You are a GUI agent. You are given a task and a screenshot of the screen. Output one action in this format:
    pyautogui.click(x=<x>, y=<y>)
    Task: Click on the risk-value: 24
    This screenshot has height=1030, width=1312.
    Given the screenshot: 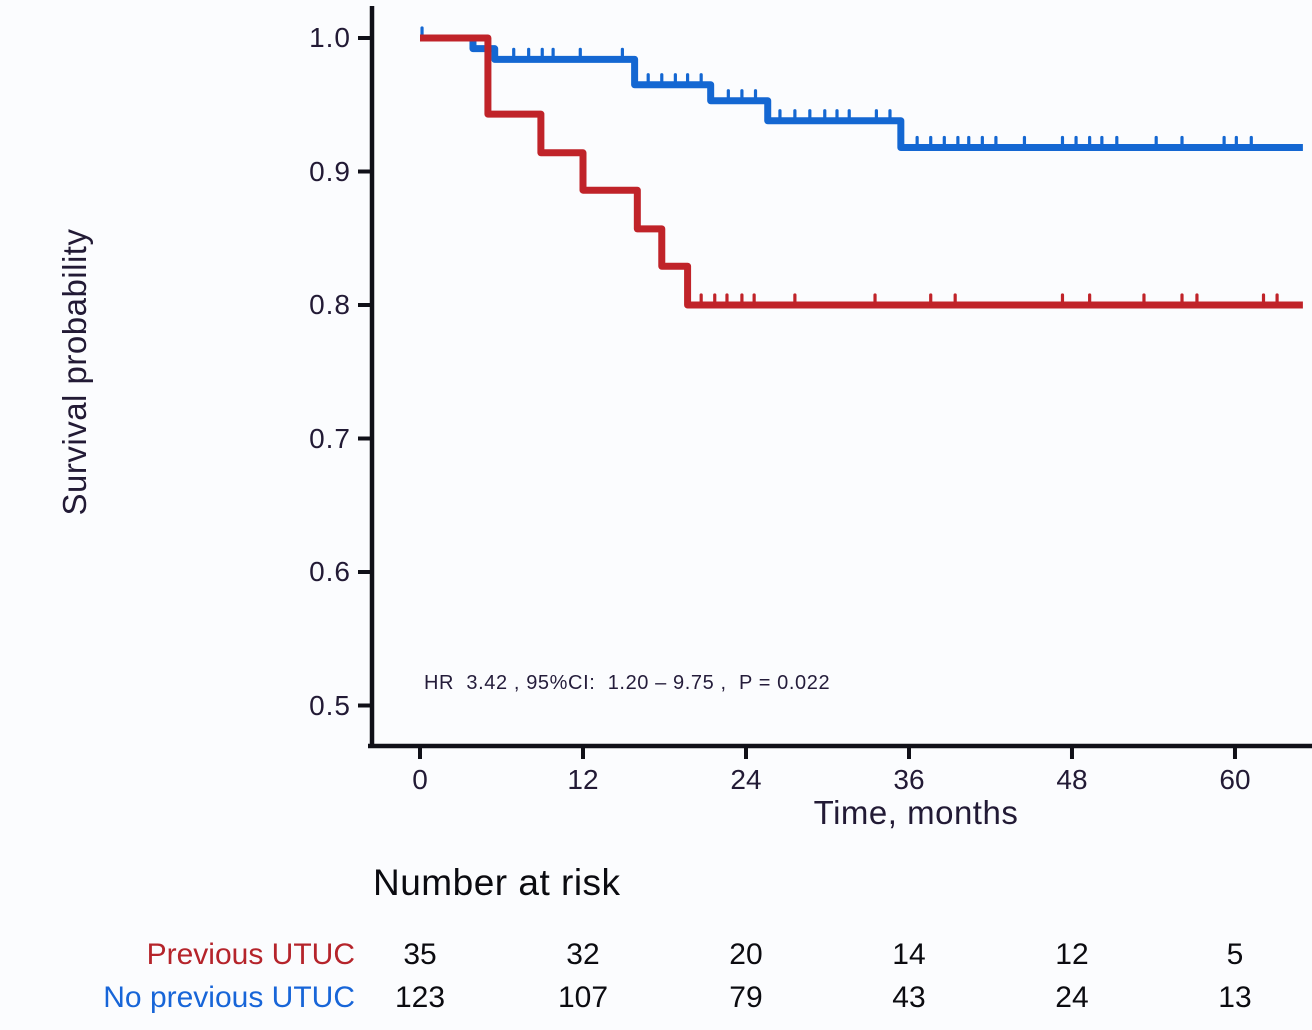 What is the action you would take?
    pyautogui.click(x=1072, y=997)
    